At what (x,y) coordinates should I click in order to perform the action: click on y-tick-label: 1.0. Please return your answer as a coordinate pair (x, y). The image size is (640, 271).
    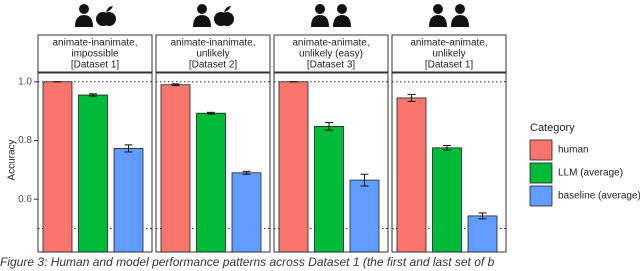
    Looking at the image, I should click on (25, 81).